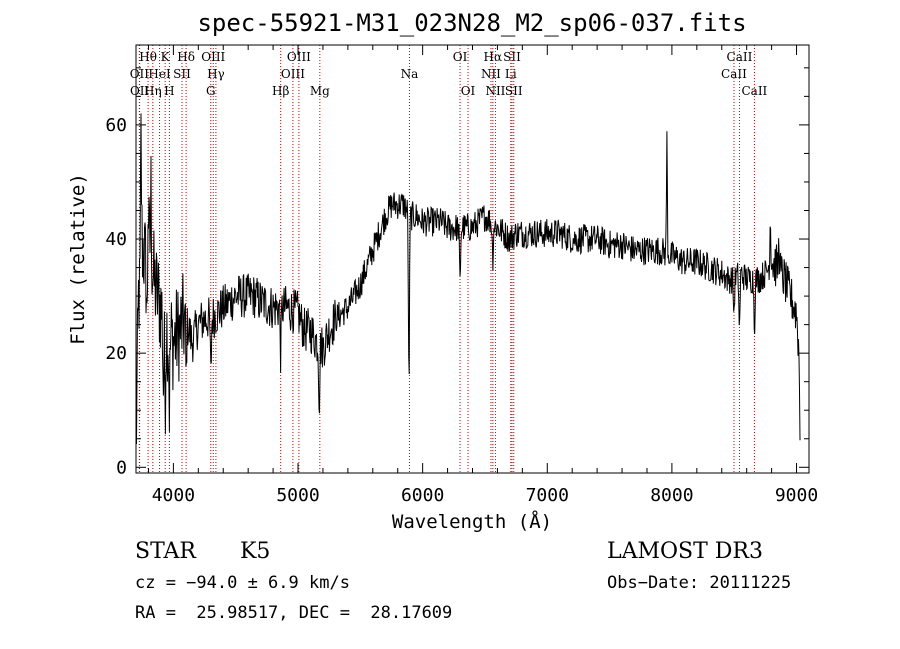 This screenshot has width=900, height=649. What do you see at coordinates (495, 91) in the screenshot?
I see `line-marker-label-21: NII` at bounding box center [495, 91].